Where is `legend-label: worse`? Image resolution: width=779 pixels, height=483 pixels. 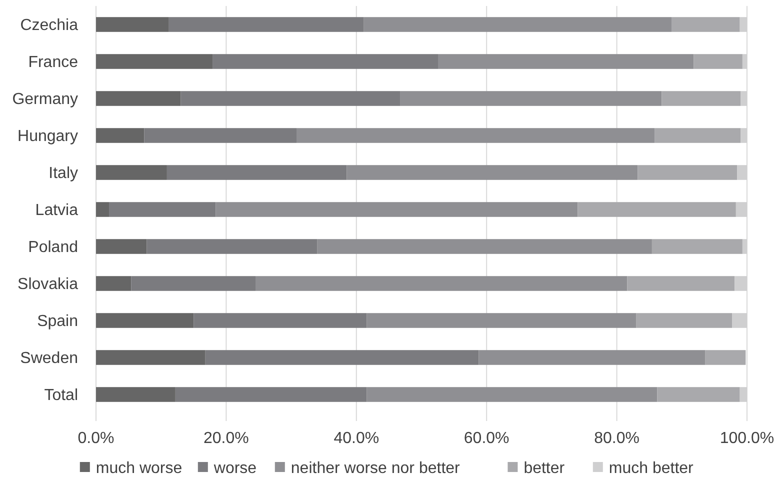 legend-label: worse is located at coordinates (234, 468).